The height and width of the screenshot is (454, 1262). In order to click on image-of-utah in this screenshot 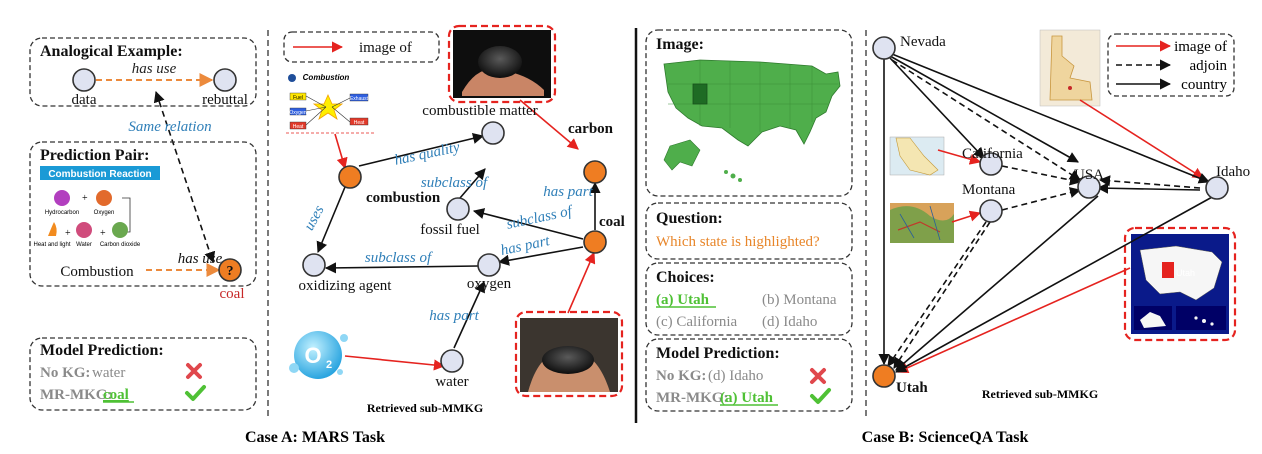, I will do `click(1013, 320)`.